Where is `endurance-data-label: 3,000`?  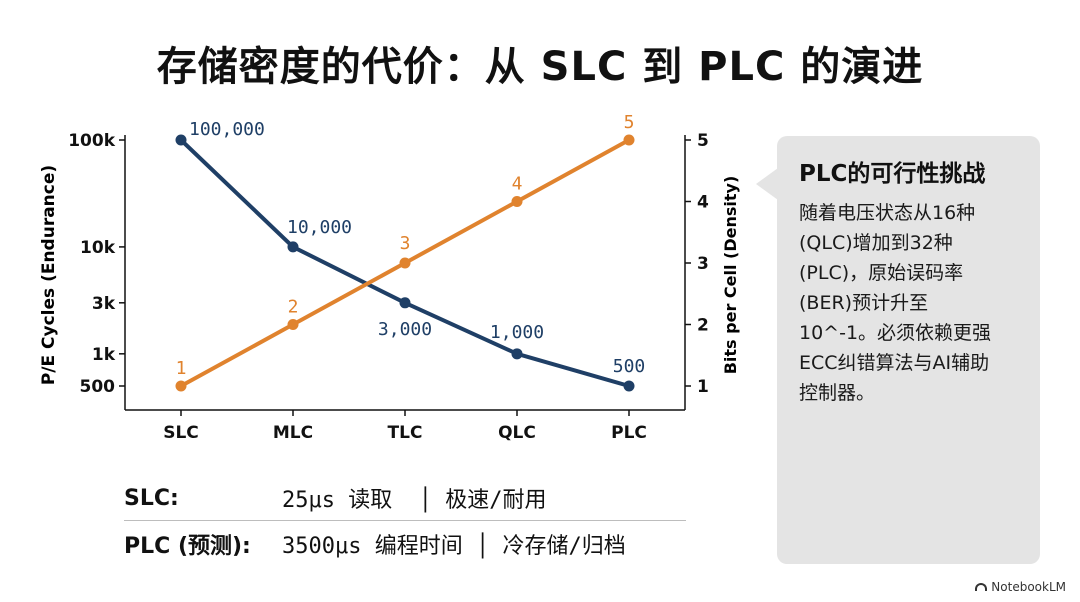 endurance-data-label: 3,000 is located at coordinates (405, 329).